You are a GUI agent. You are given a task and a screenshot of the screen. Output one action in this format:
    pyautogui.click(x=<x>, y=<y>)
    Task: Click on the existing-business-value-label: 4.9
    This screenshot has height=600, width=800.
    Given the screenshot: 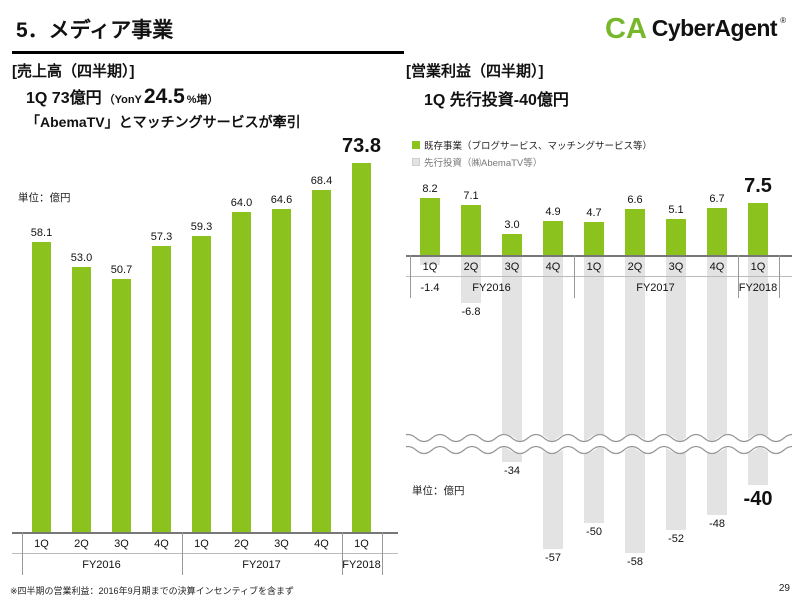 What is the action you would take?
    pyautogui.click(x=553, y=211)
    